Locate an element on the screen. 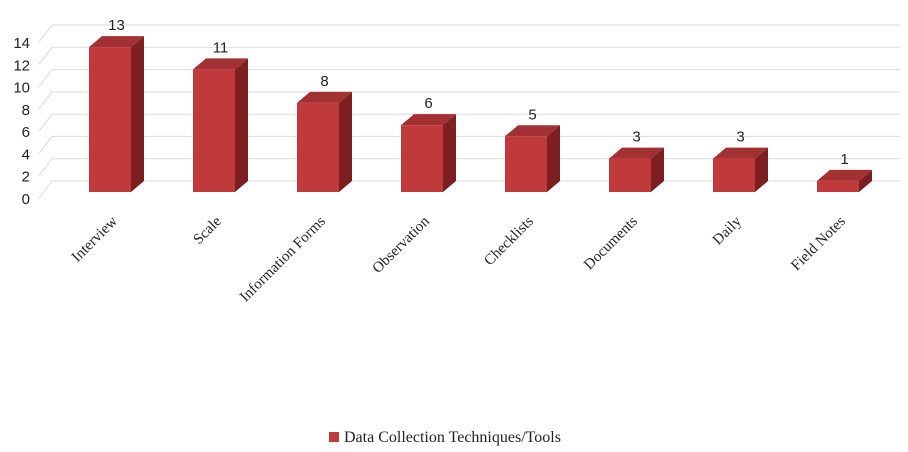 This screenshot has height=452, width=908. x-tick-label: Observation is located at coordinates (402, 245).